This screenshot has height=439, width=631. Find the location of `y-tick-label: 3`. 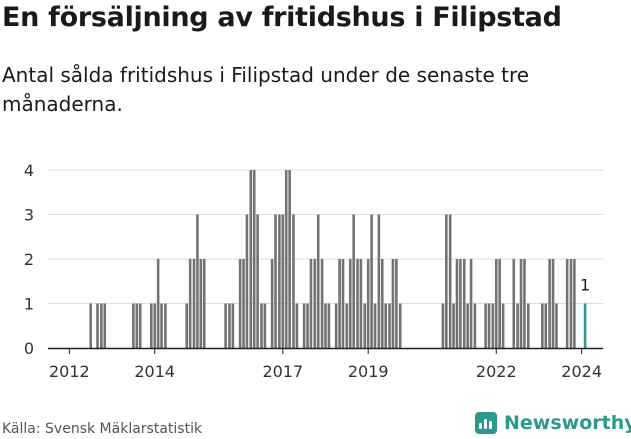

y-tick-label: 3 is located at coordinates (29, 215).